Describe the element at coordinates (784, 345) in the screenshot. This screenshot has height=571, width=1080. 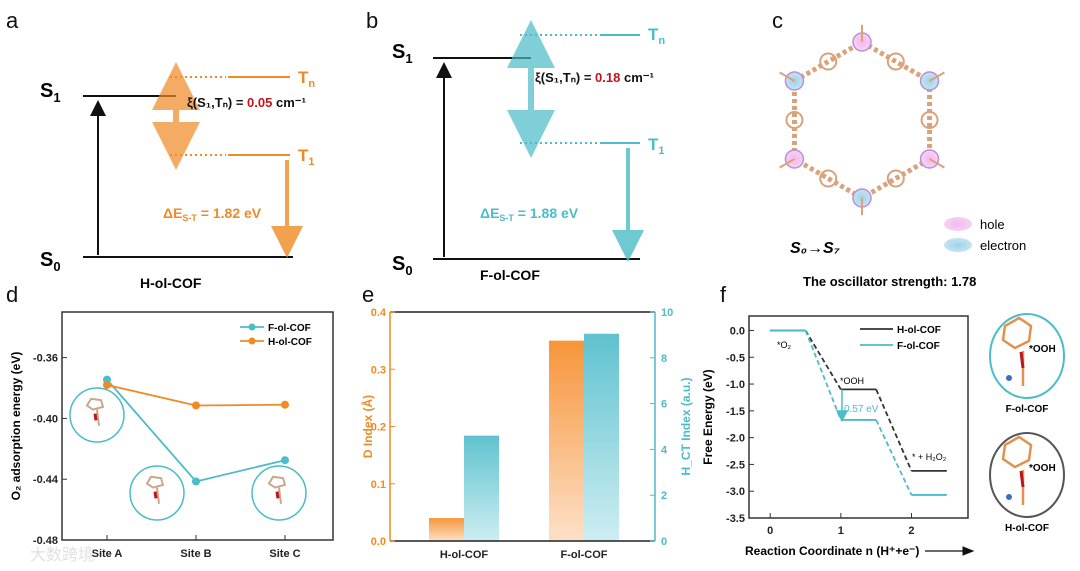
I see `annotation-o2: *O₂` at that location.